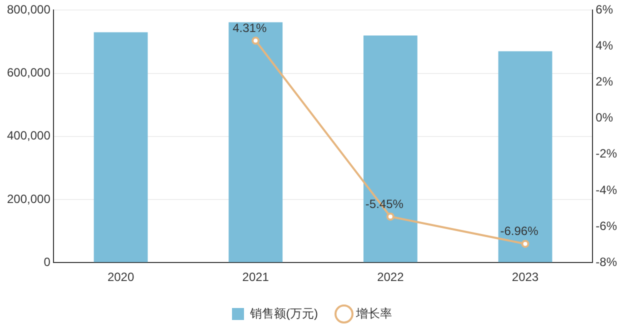  I want to click on y2-tick-label: 2%, so click(605, 81).